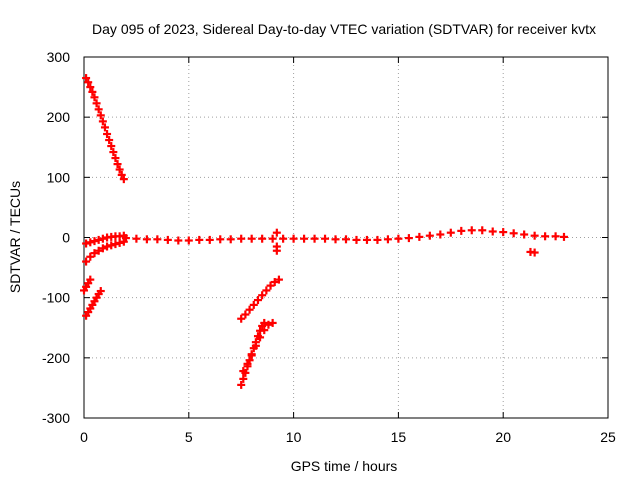 The image size is (640, 480). Describe the element at coordinates (59, 117) in the screenshot. I see `y-tick-label: 200` at that location.